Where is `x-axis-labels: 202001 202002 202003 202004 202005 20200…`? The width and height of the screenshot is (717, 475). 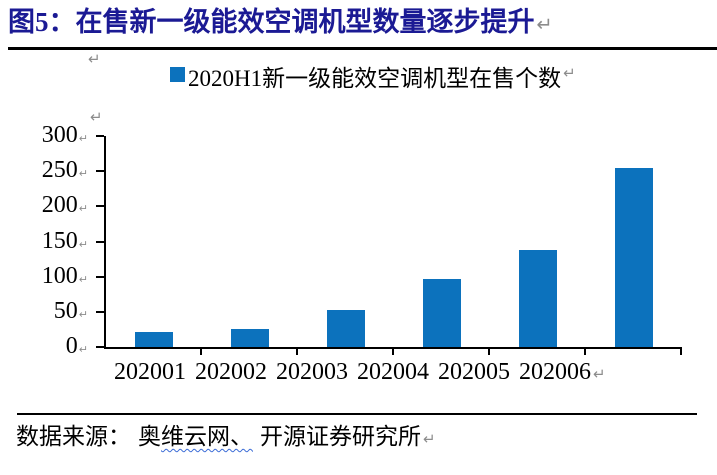
x-axis-labels: 202001 202002 202003 202004 202005 20200… is located at coordinates (360, 373).